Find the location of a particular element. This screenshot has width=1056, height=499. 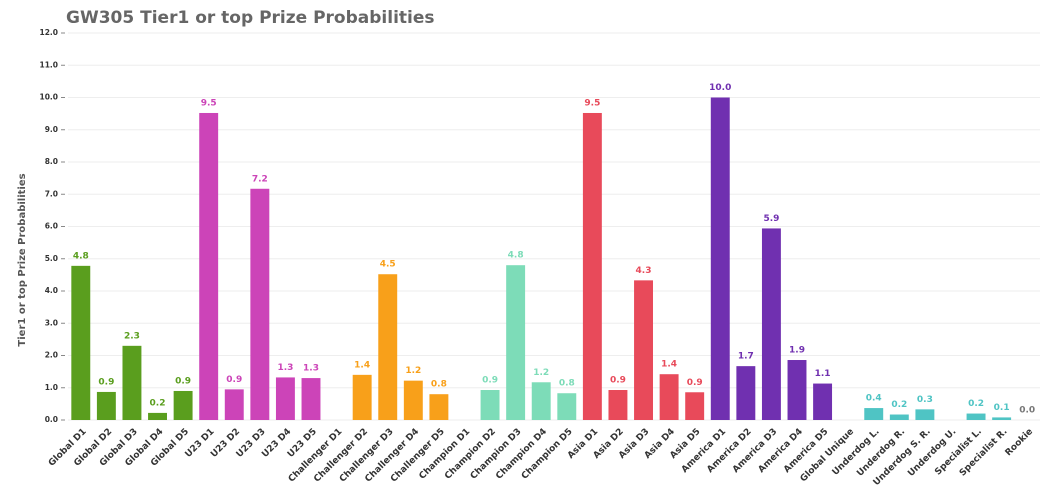

y-tick-label: 6.0 is located at coordinates (51, 226).